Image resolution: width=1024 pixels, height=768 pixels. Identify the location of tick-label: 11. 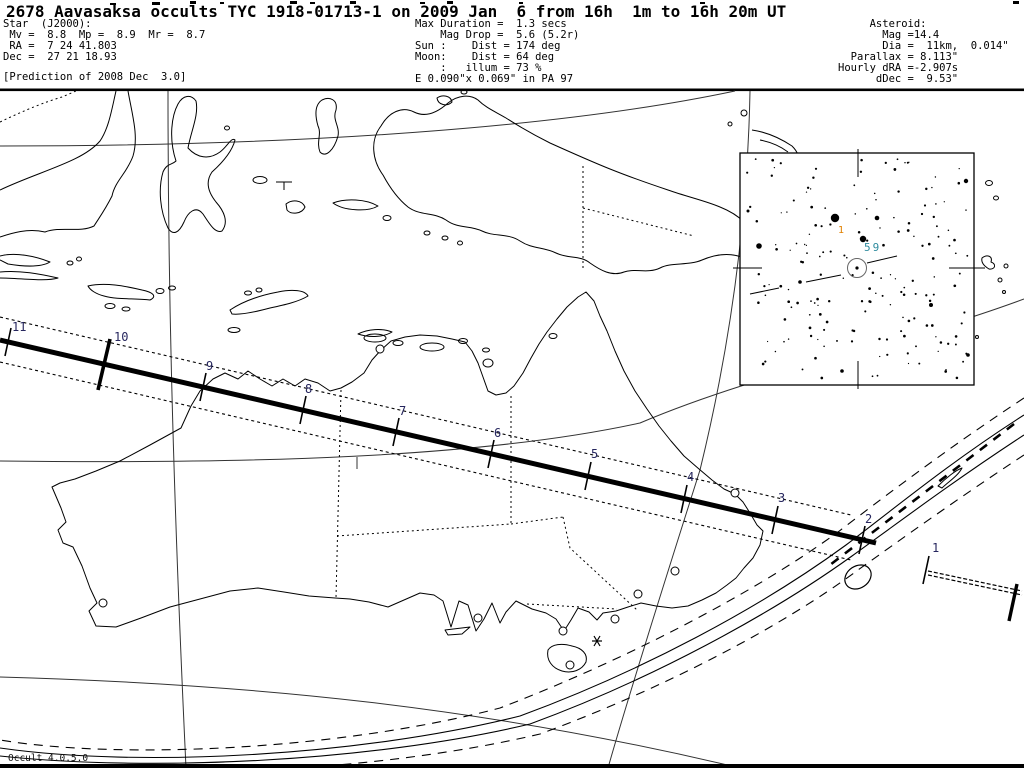
(19, 327).